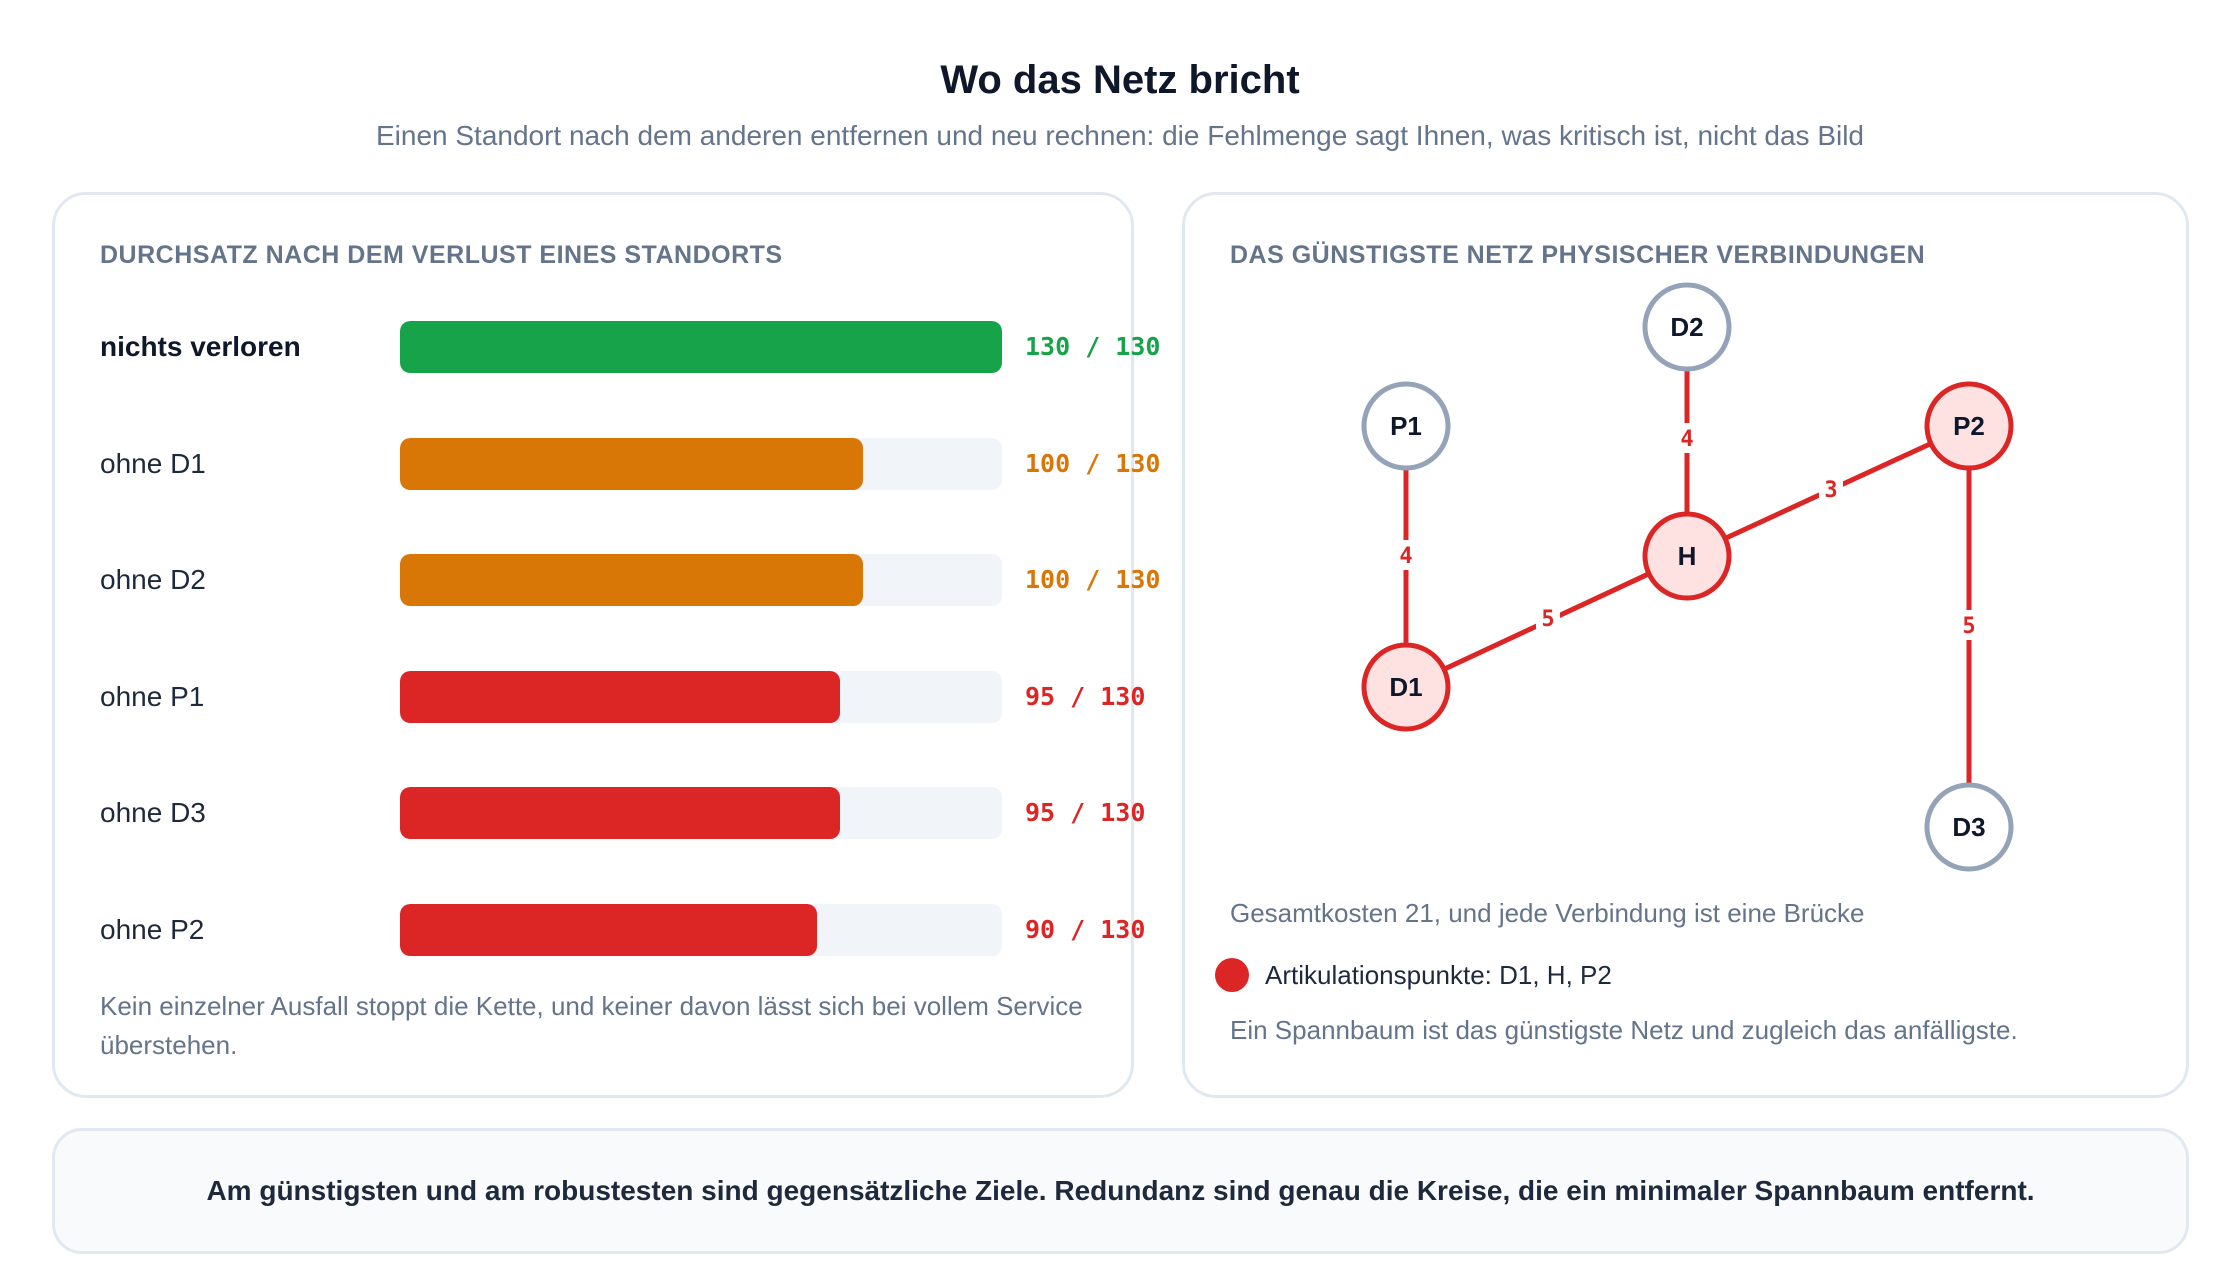  I want to click on bar-label: ohne P2, so click(152, 929).